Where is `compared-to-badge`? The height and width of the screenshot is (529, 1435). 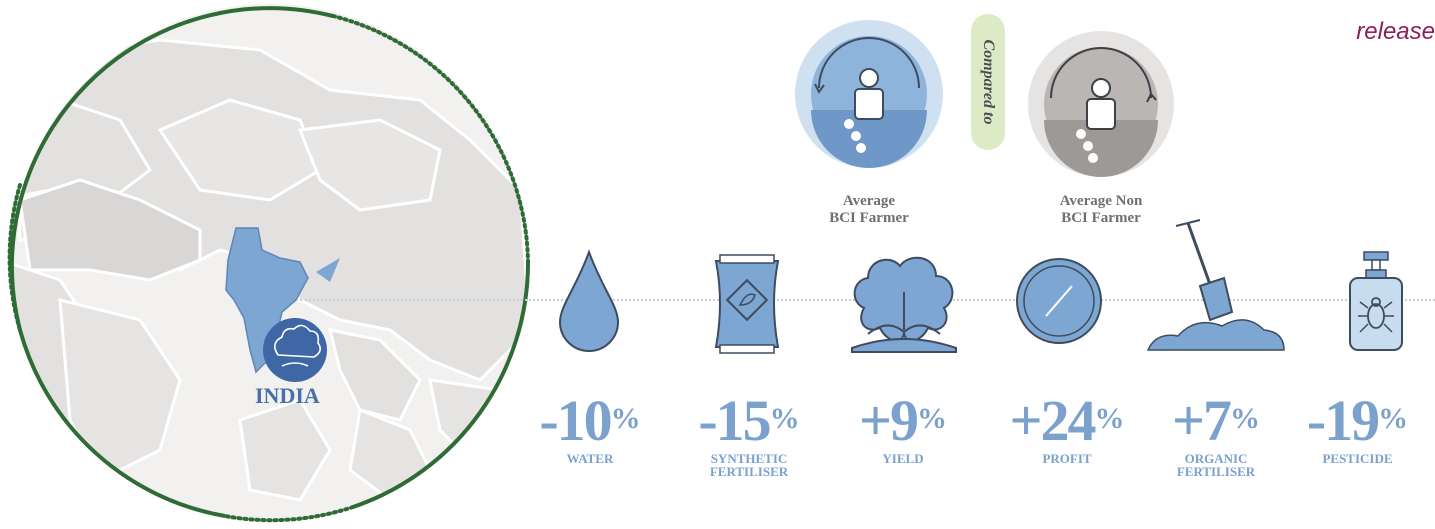 compared-to-badge is located at coordinates (988, 82).